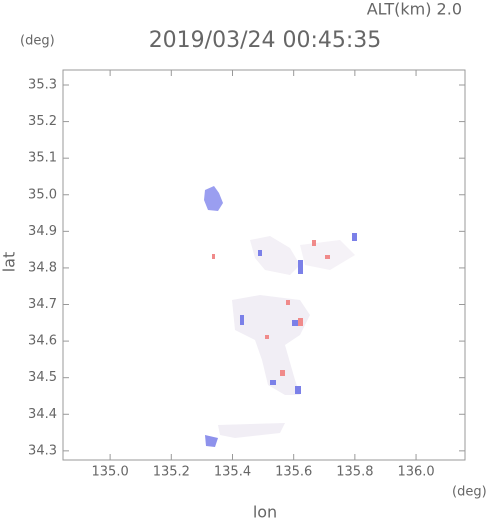 Image resolution: width=491 pixels, height=521 pixels. I want to click on y-unit: (deg), so click(37, 41).